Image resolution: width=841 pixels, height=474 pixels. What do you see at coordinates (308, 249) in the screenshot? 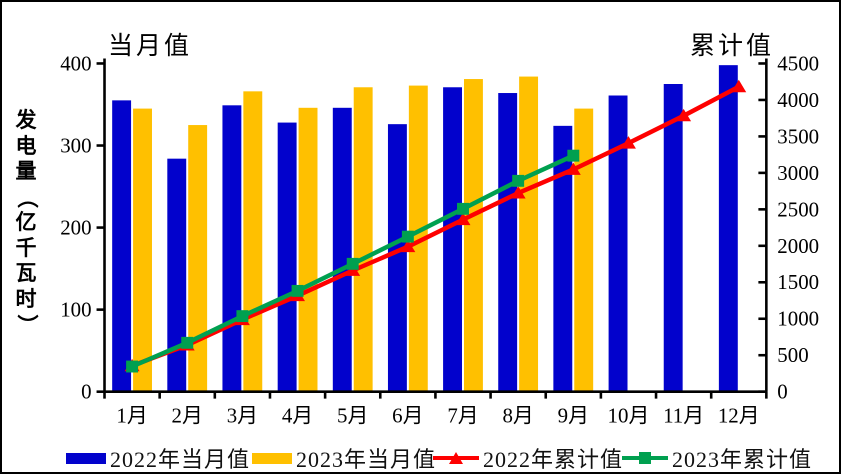
I see `bar-2023年当月值-4月` at bounding box center [308, 249].